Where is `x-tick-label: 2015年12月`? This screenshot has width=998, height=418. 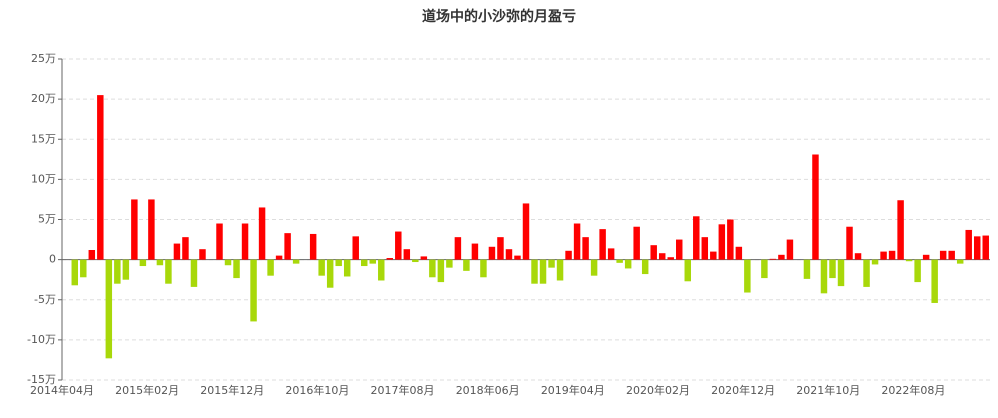
x-tick-label: 2015年12月 is located at coordinates (232, 390).